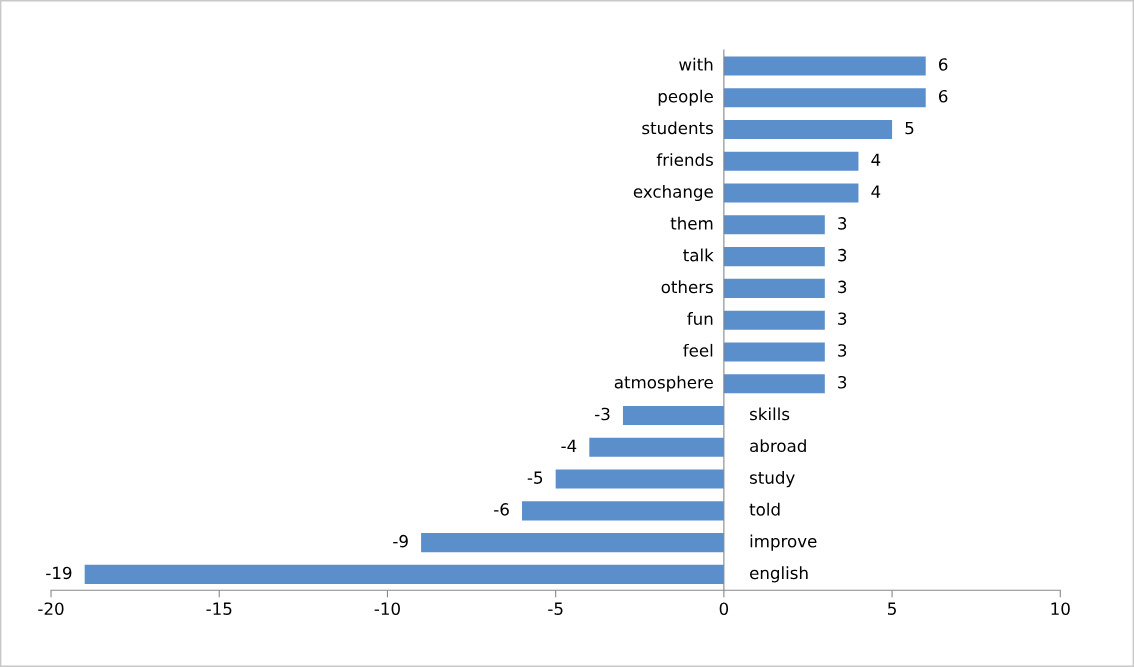 This screenshot has height=667, width=1134. What do you see at coordinates (59, 573) in the screenshot?
I see `data-label: -19` at bounding box center [59, 573].